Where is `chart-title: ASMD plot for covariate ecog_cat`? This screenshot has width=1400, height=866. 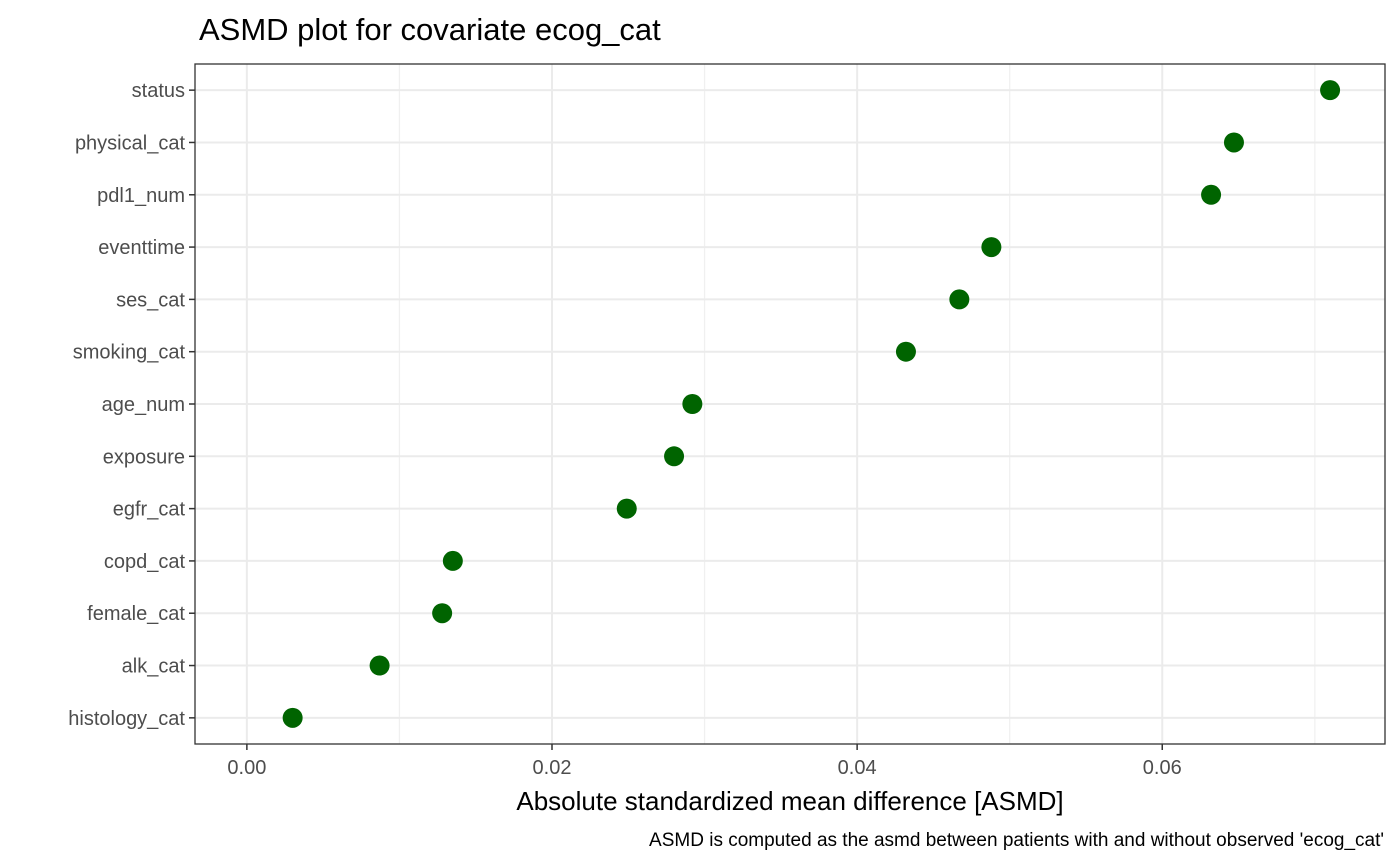 chart-title: ASMD plot for covariate ecog_cat is located at coordinates (430, 29).